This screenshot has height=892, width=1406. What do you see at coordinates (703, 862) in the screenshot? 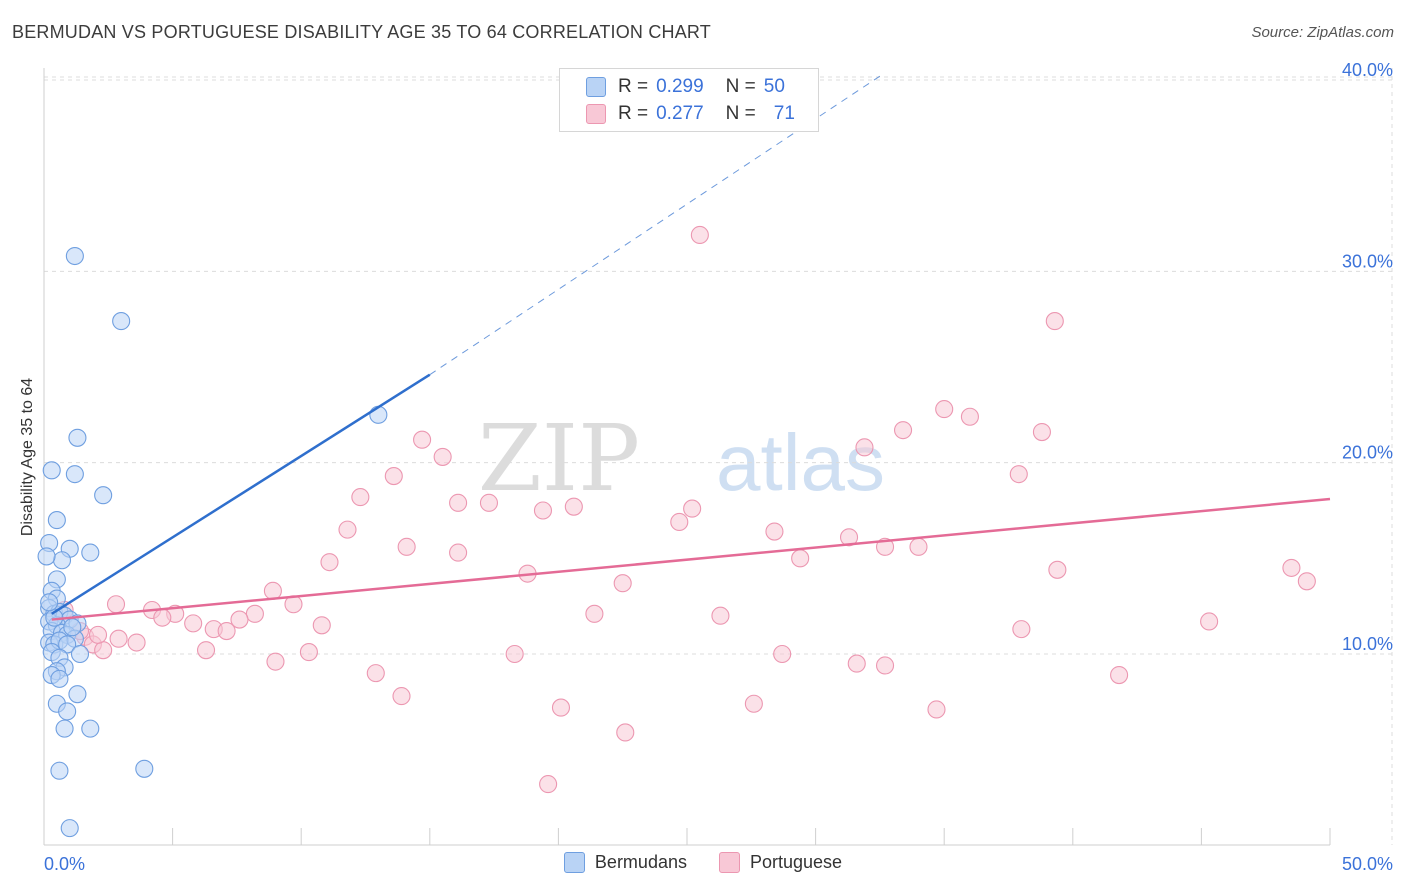
I see `series-legend: Bermudans Portuguese` at bounding box center [703, 862].